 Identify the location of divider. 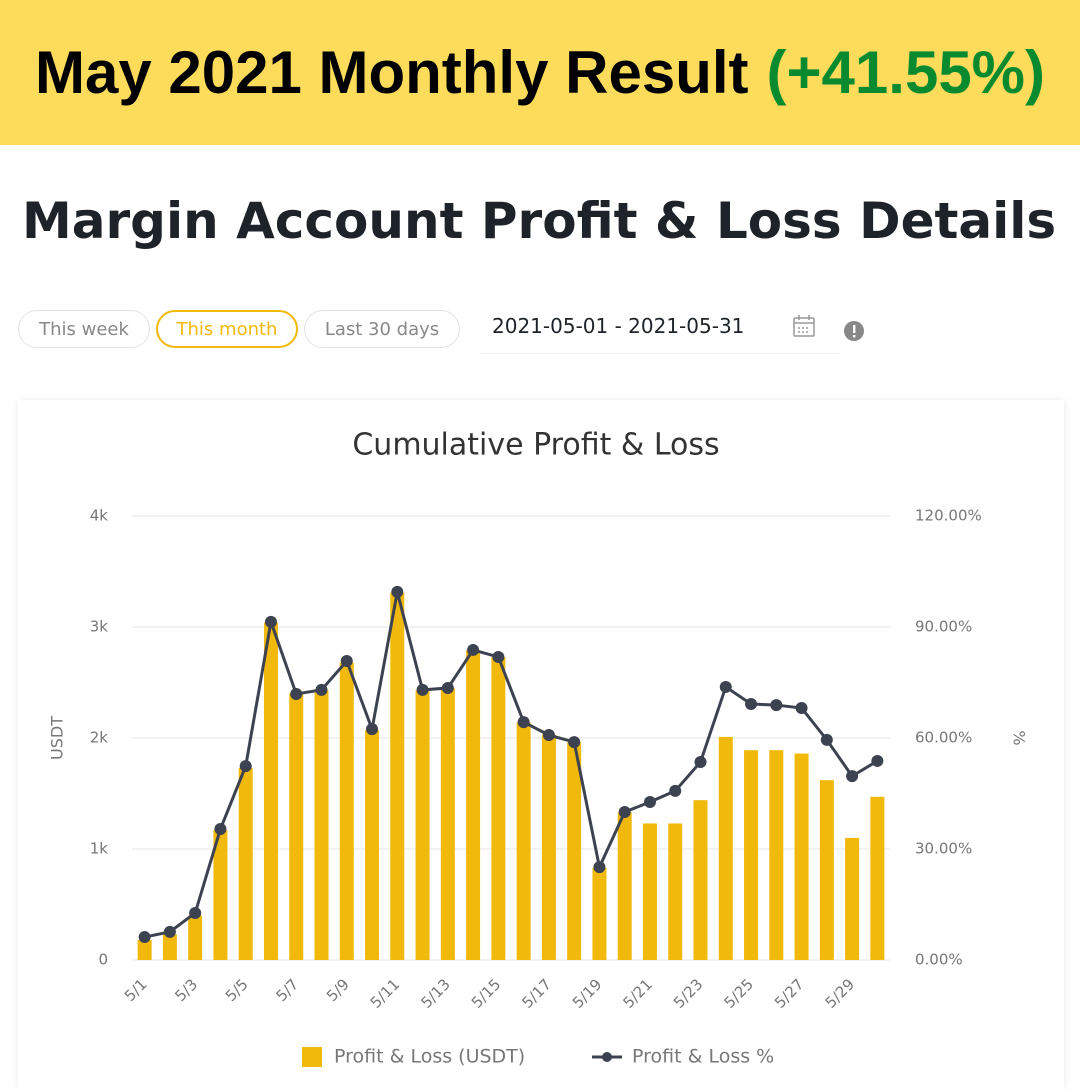
(660, 353).